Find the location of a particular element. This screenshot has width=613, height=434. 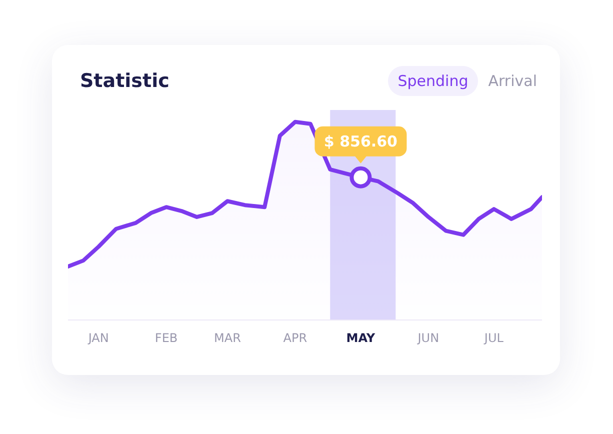

x-tick-label: JUN is located at coordinates (428, 338).